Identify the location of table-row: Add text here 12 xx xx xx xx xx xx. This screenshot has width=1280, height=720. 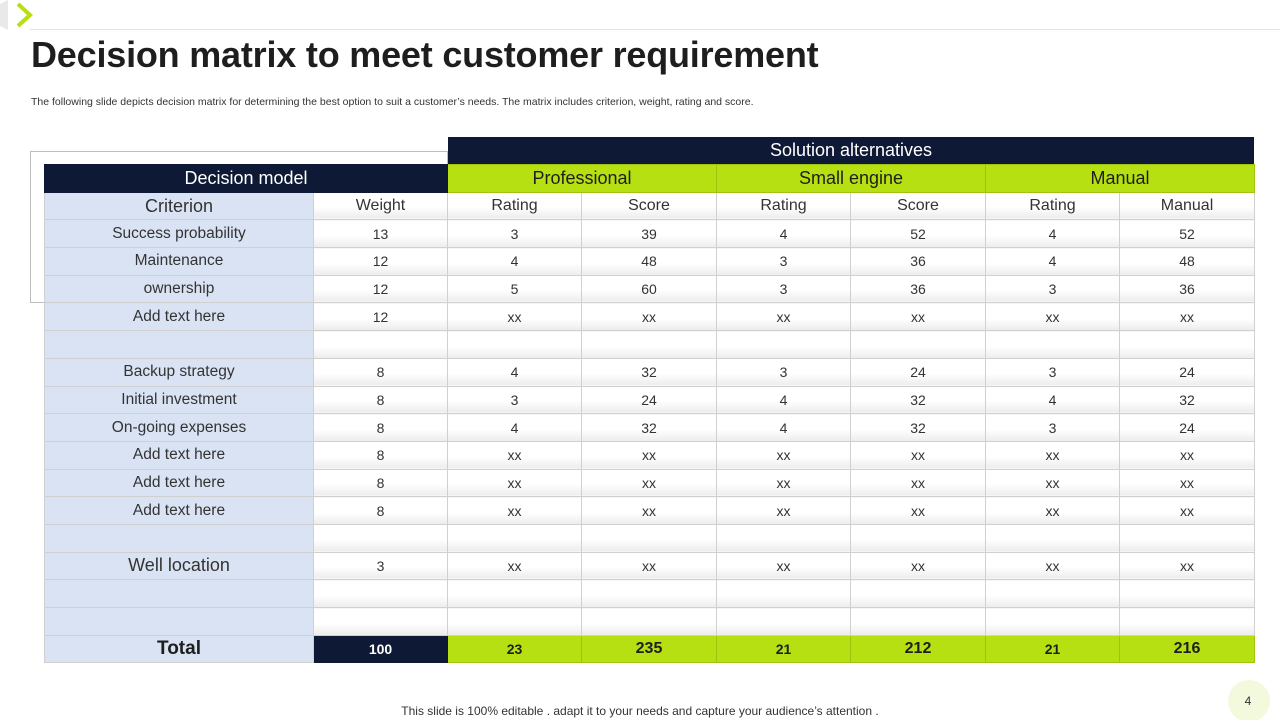
(650, 317).